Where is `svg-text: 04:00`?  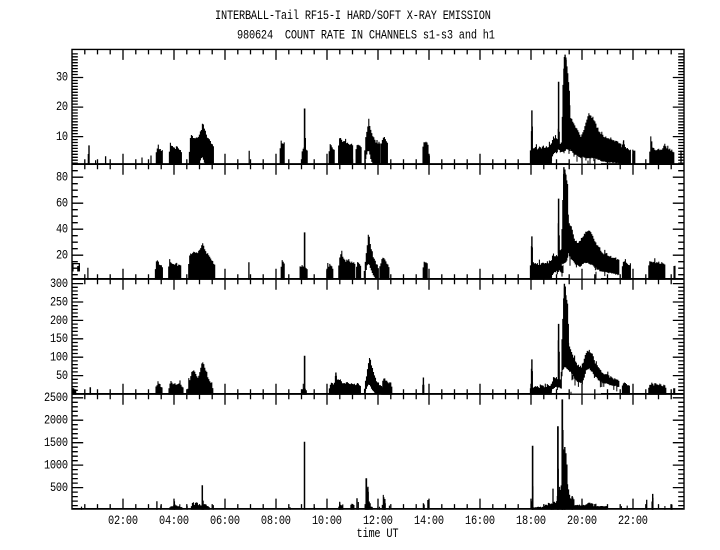 svg-text: 04:00 is located at coordinates (174, 521).